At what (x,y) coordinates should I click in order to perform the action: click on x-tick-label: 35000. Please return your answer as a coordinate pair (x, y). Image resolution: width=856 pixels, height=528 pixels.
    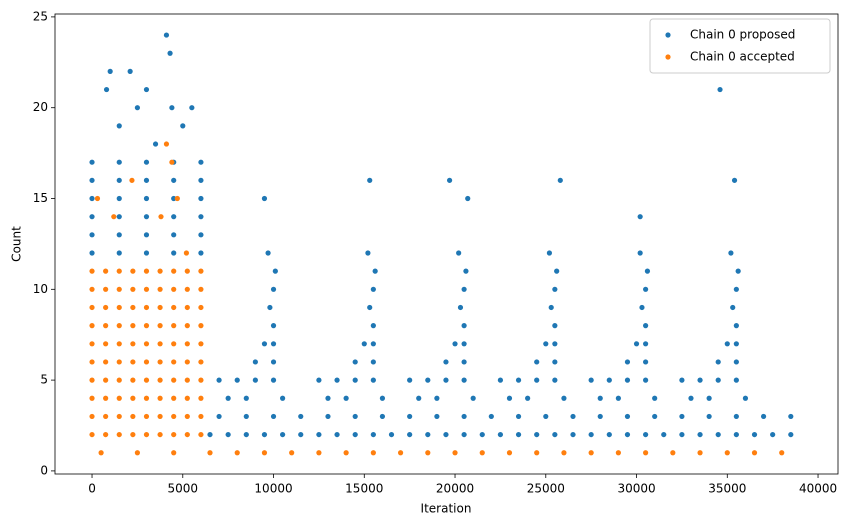
    Looking at the image, I should click on (727, 489).